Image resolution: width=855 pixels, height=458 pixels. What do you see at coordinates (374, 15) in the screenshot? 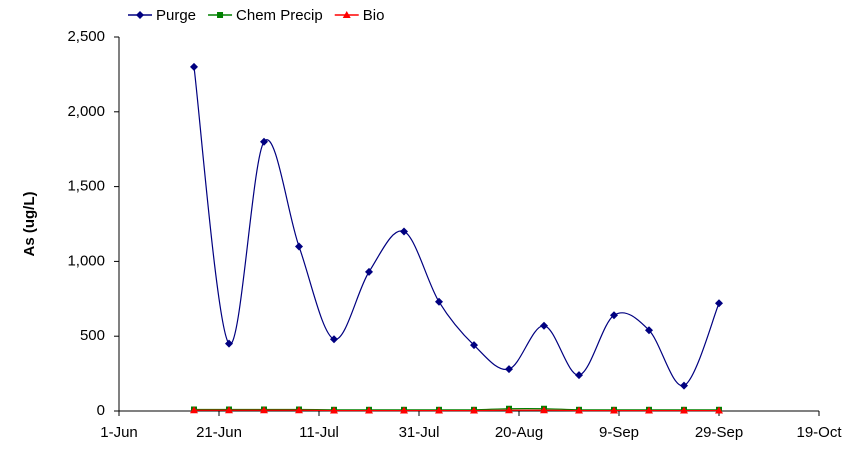
I see `legend-label: Bio` at bounding box center [374, 15].